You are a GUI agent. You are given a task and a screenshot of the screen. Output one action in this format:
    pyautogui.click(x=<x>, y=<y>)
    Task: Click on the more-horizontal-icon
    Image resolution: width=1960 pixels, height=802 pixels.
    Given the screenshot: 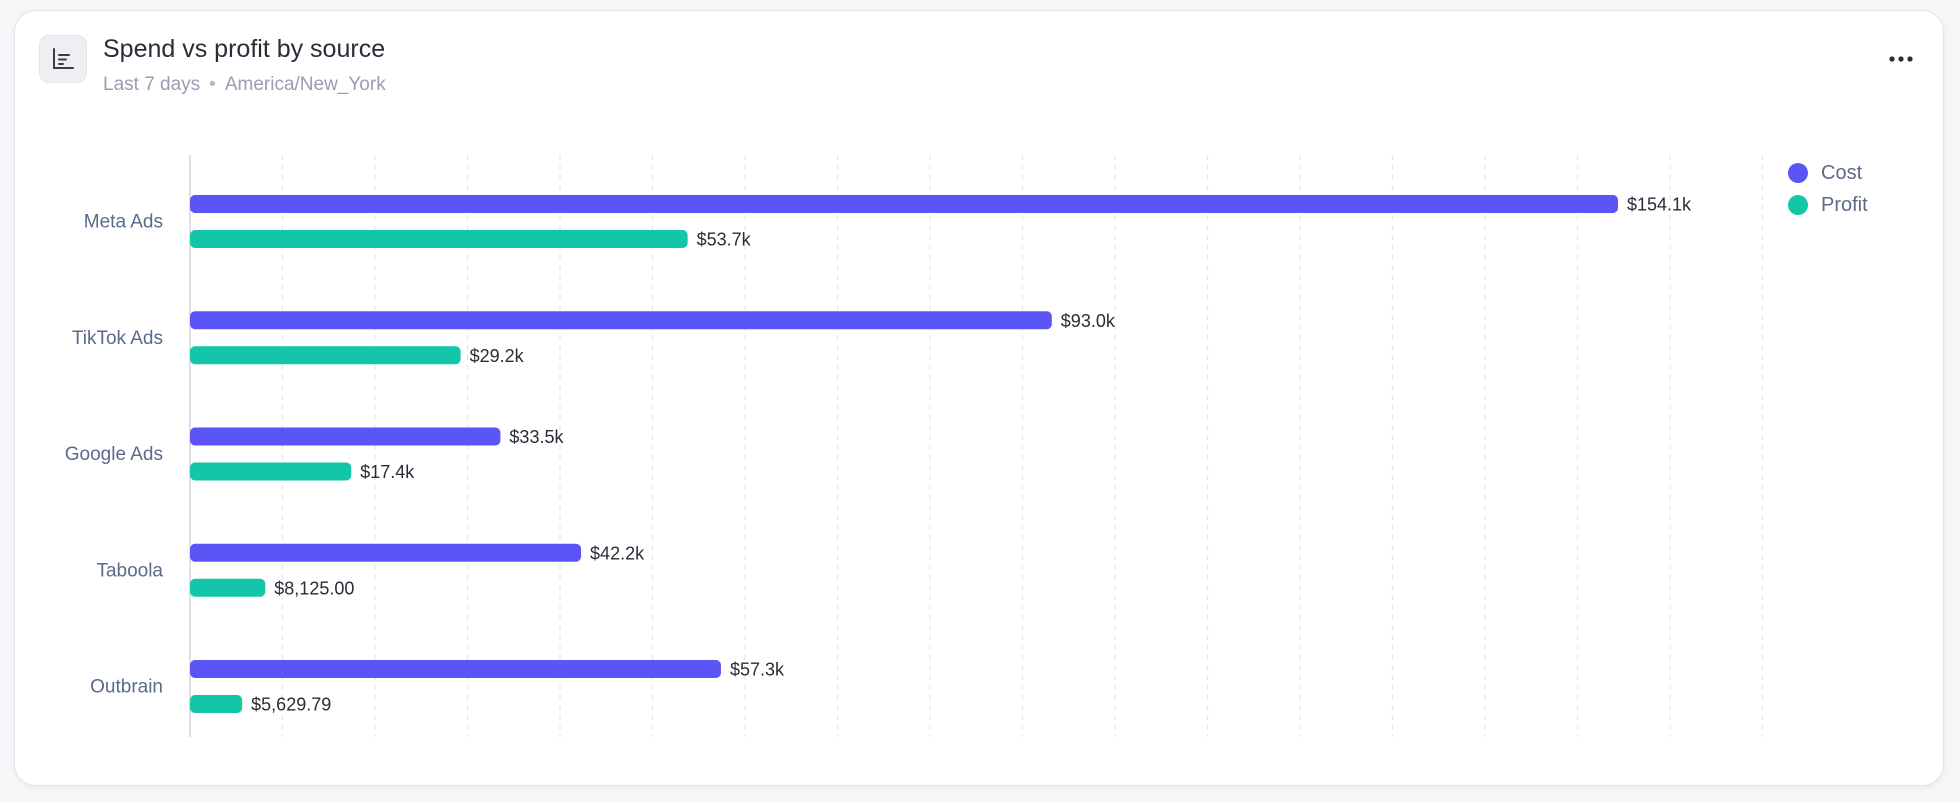 What is the action you would take?
    pyautogui.click(x=1901, y=59)
    